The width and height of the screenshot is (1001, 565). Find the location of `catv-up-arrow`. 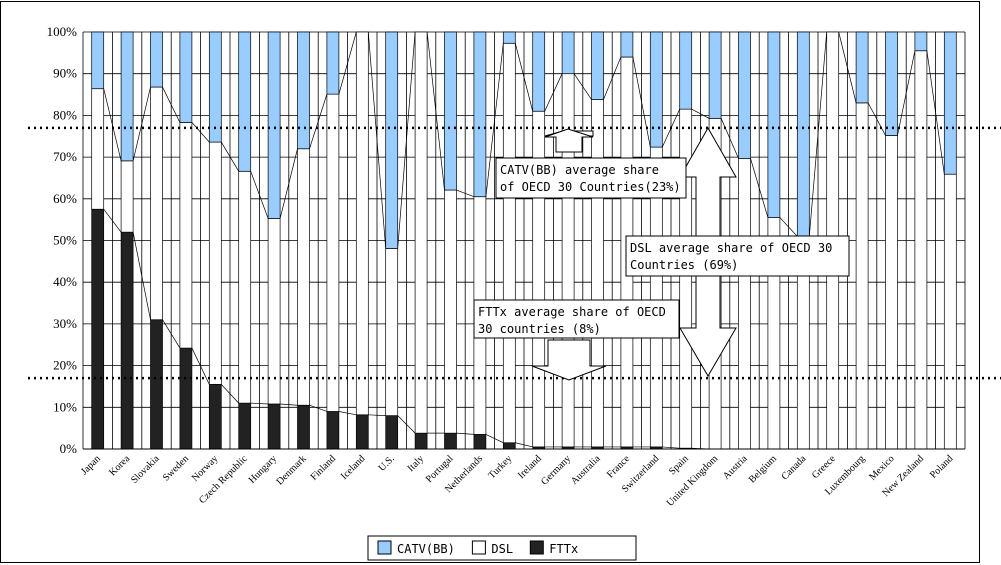

catv-up-arrow is located at coordinates (569, 140).